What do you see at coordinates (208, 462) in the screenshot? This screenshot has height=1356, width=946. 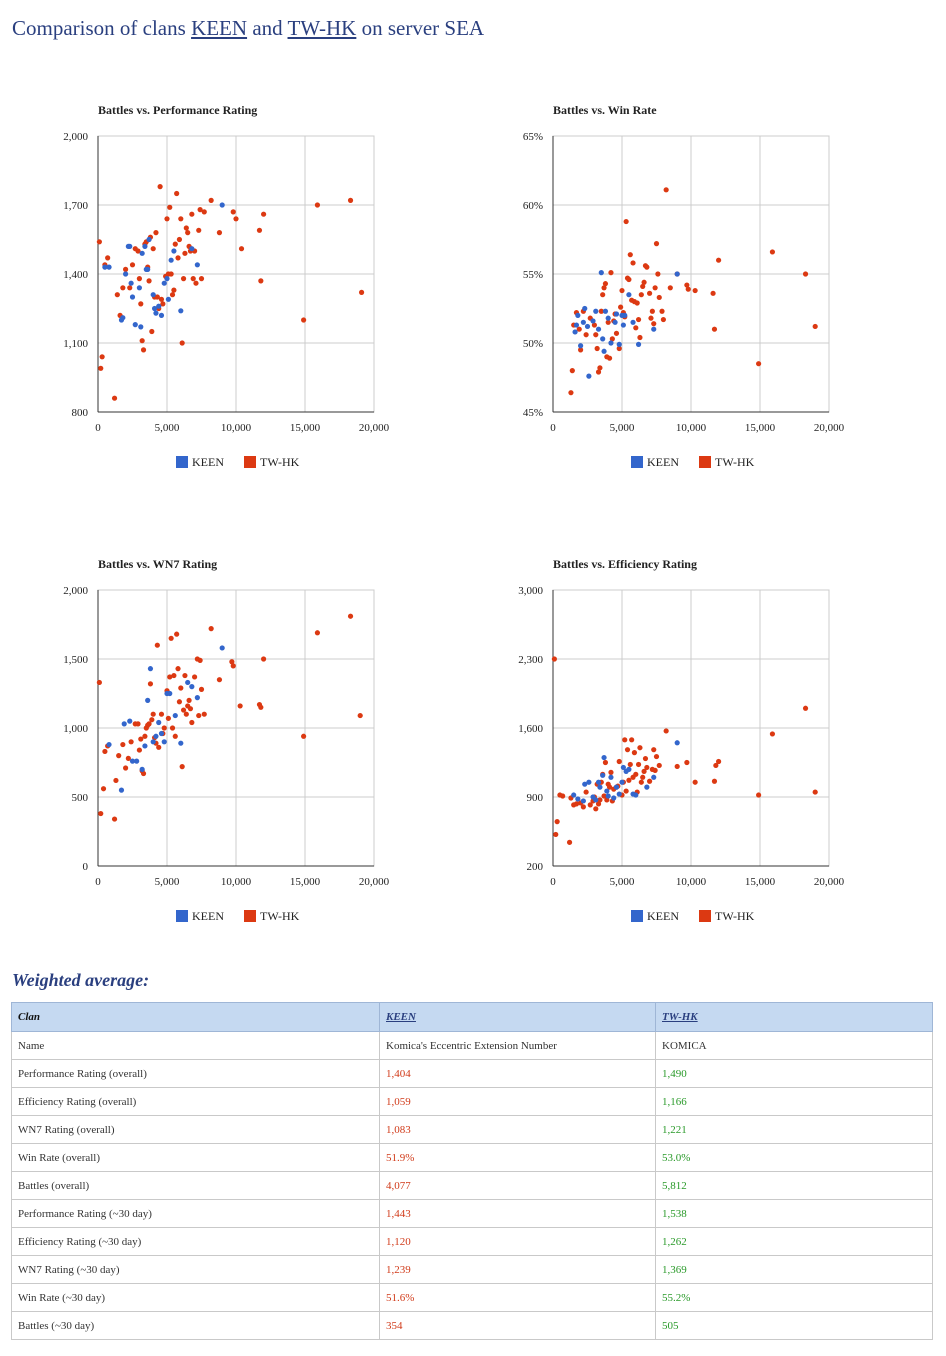 I see `legend-label-keen: KEEN` at bounding box center [208, 462].